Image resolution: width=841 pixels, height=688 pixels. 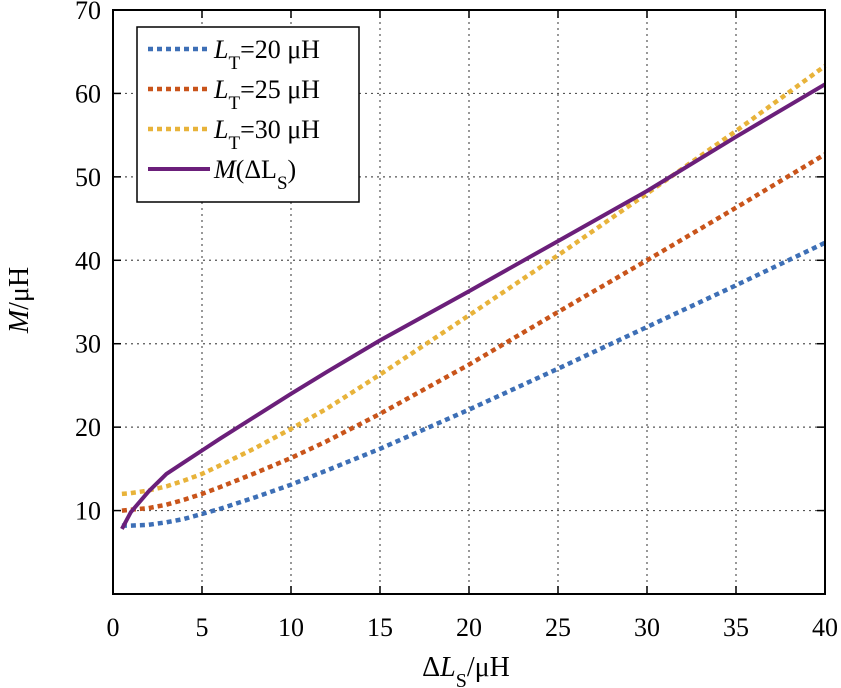 What do you see at coordinates (88, 260) in the screenshot?
I see `y-tick-label: 40` at bounding box center [88, 260].